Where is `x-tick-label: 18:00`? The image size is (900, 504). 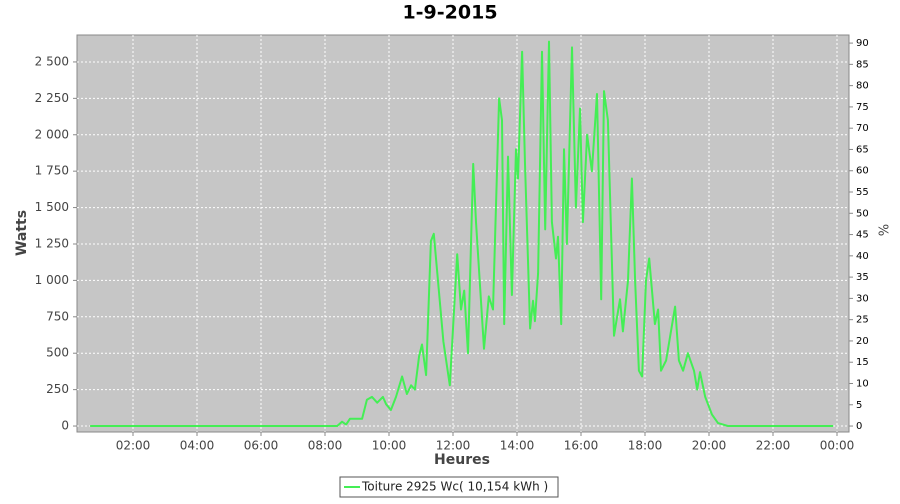 x-tick-label: 18:00 is located at coordinates (645, 446).